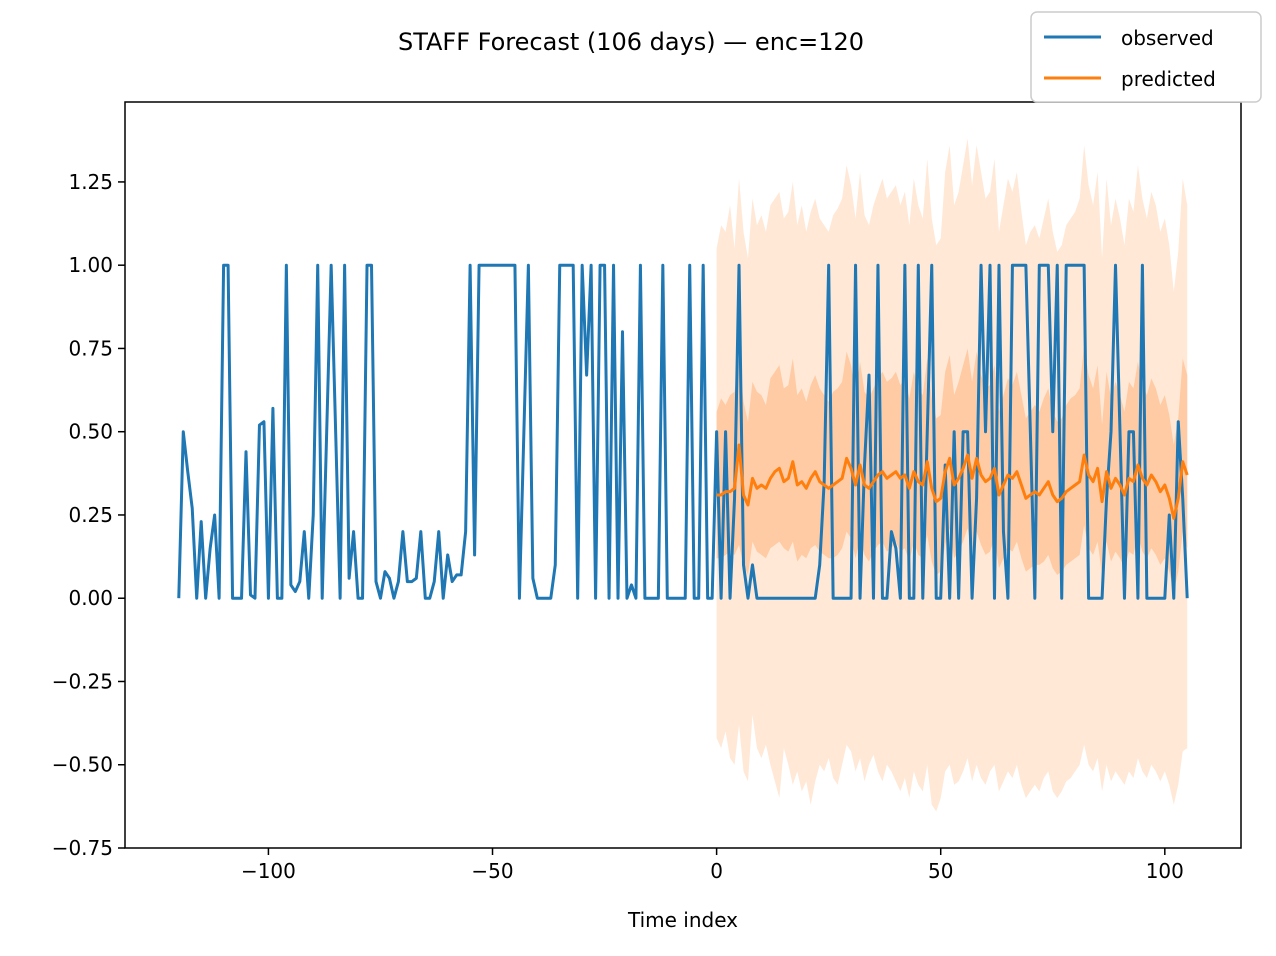 This screenshot has width=1276, height=956. Describe the element at coordinates (1165, 871) in the screenshot. I see `x-tick-label: 100` at that location.